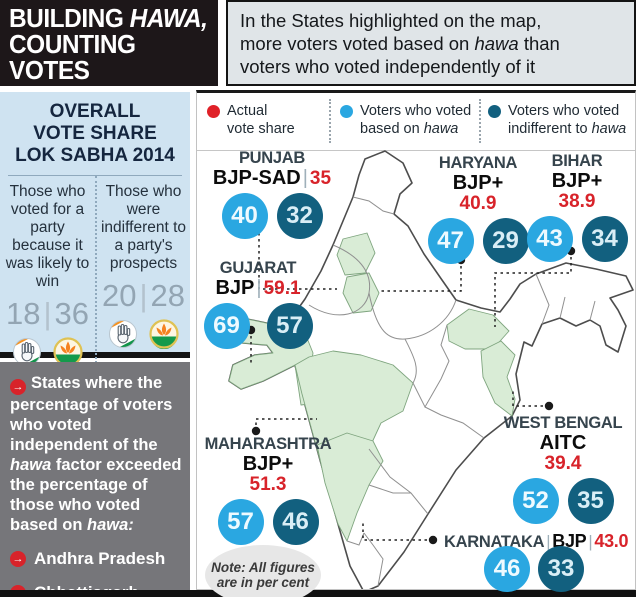 The width and height of the screenshot is (636, 597). What do you see at coordinates (289, 326) in the screenshot?
I see `indifferent-value-circle: 57` at bounding box center [289, 326].